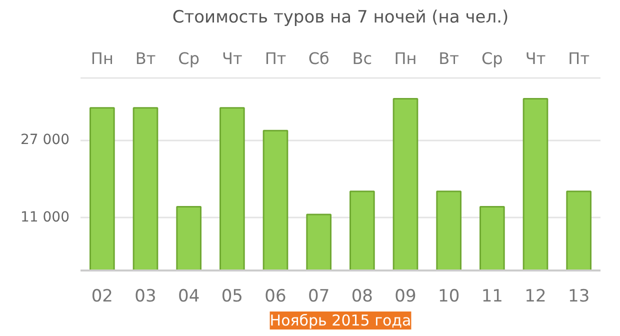 The height and width of the screenshot is (336, 620). I want to click on x-tick-label: 05, so click(232, 296).